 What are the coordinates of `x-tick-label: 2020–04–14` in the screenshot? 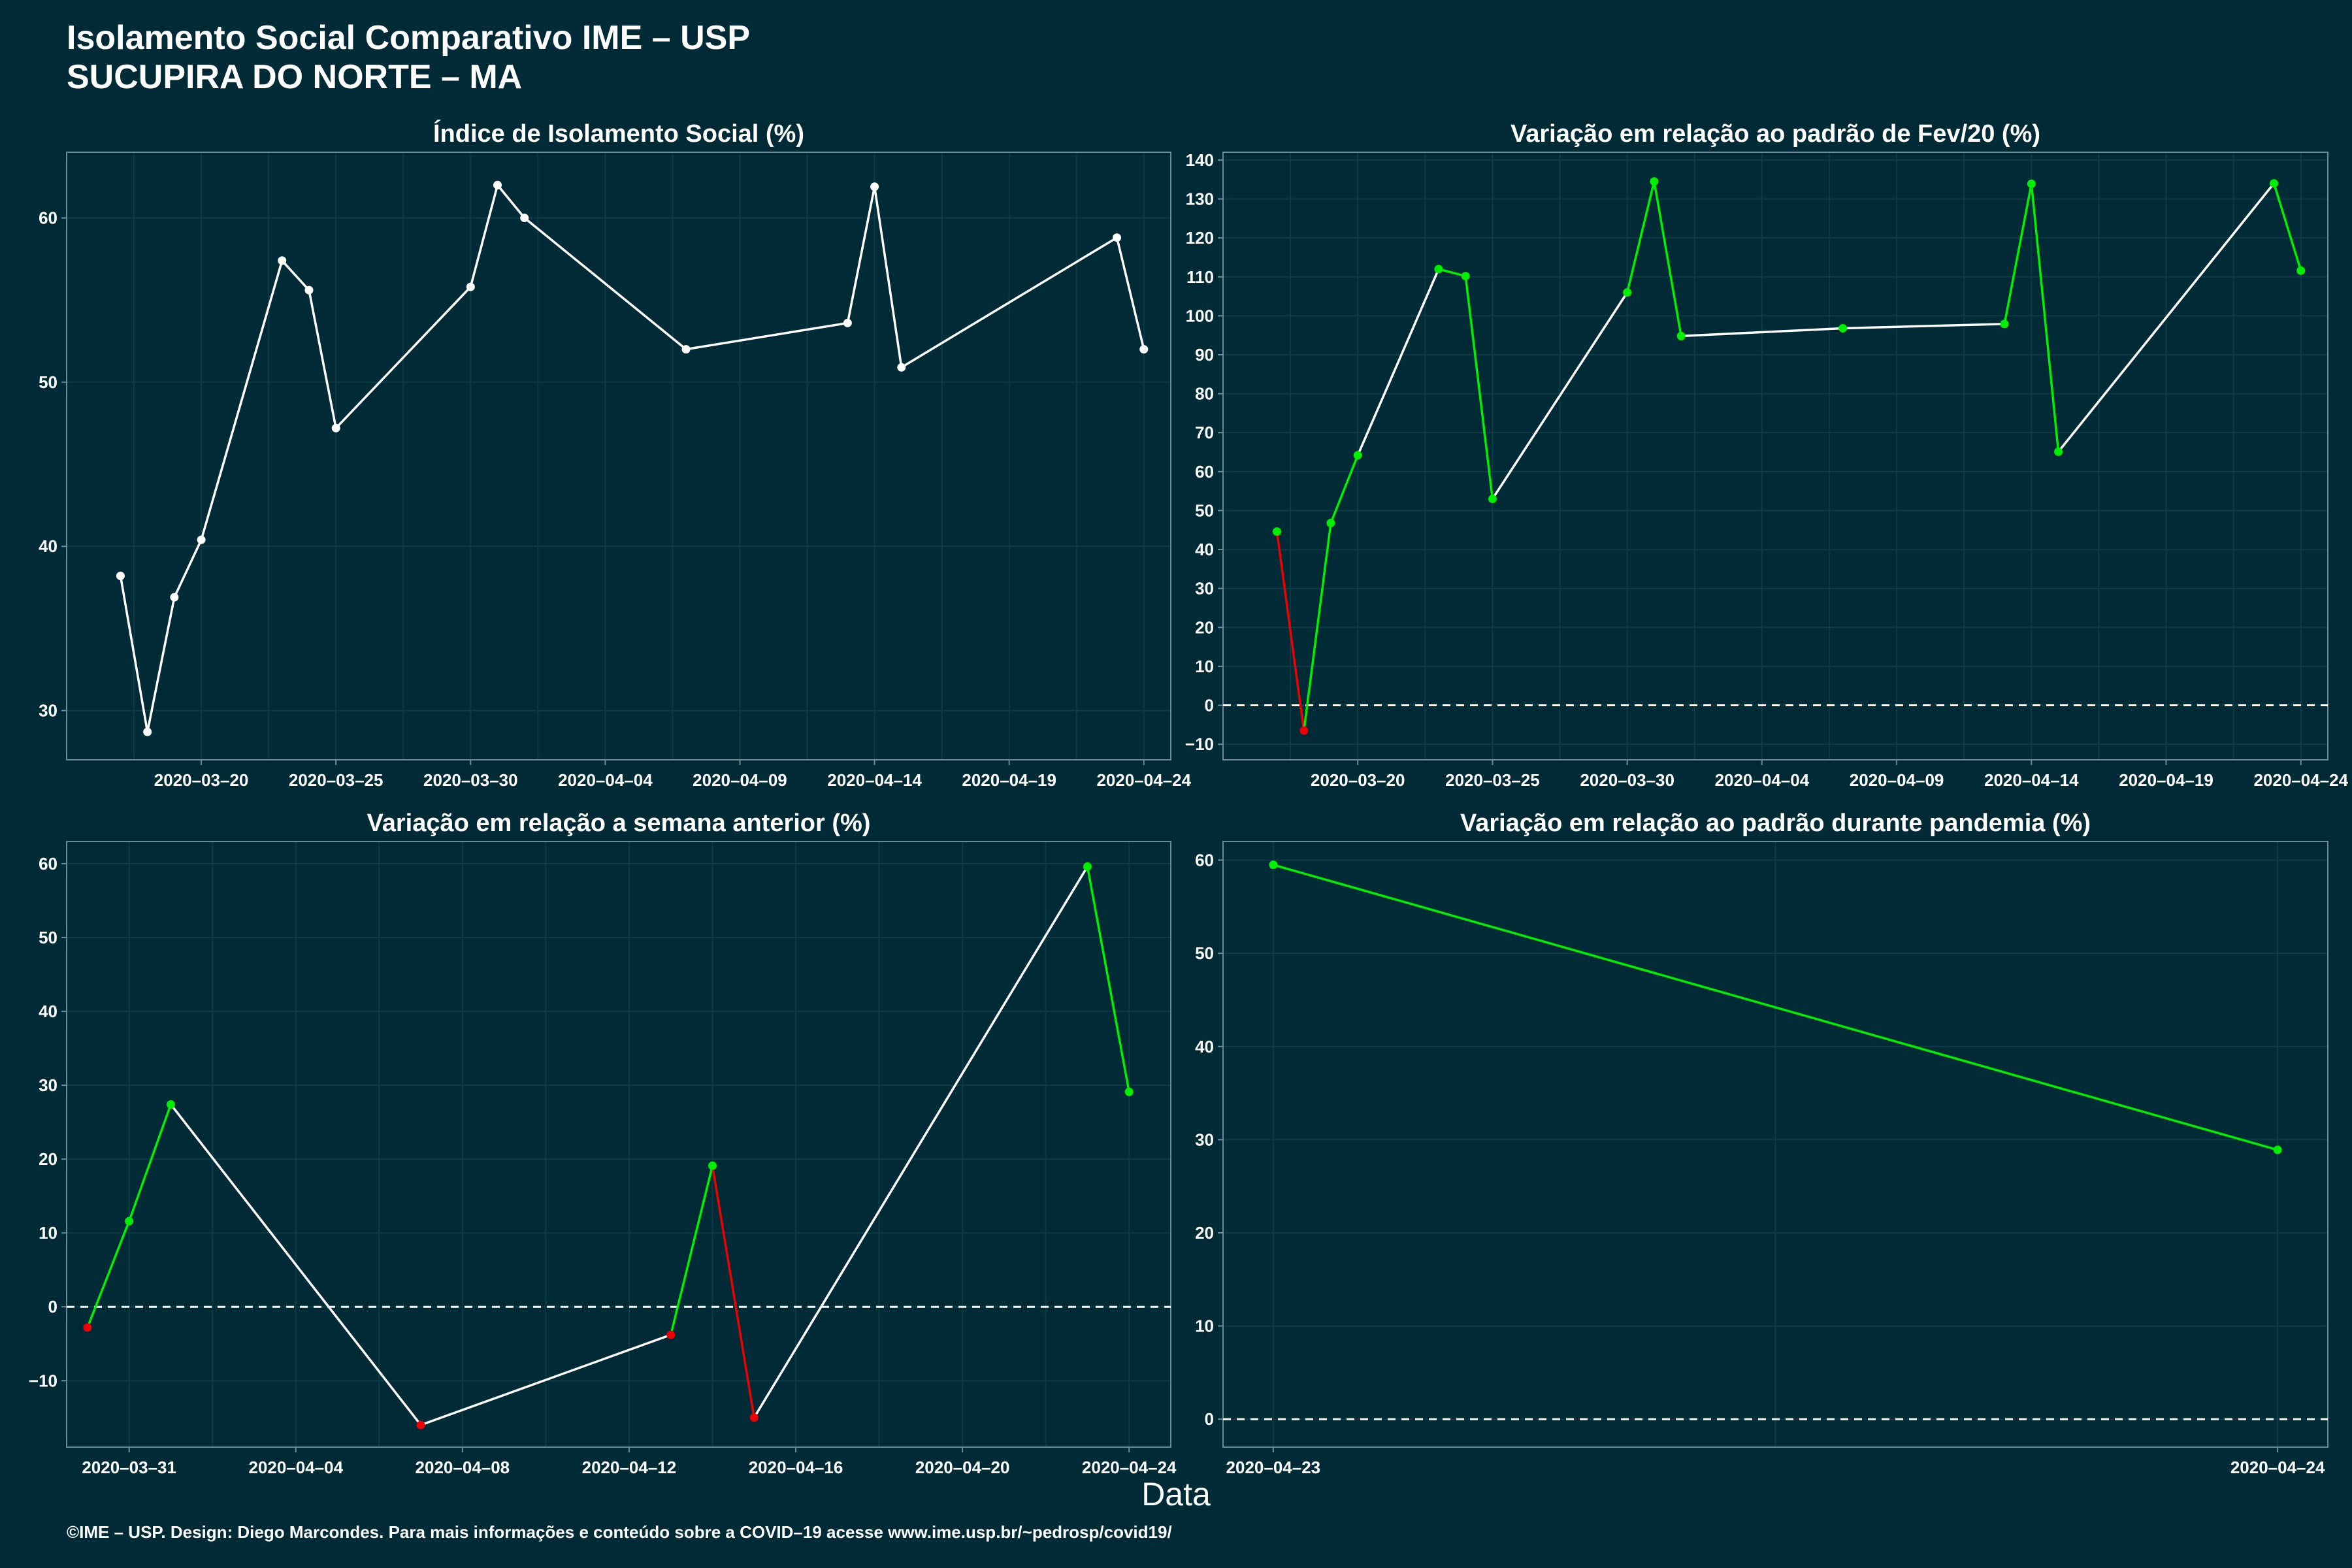 It's located at (2031, 780).